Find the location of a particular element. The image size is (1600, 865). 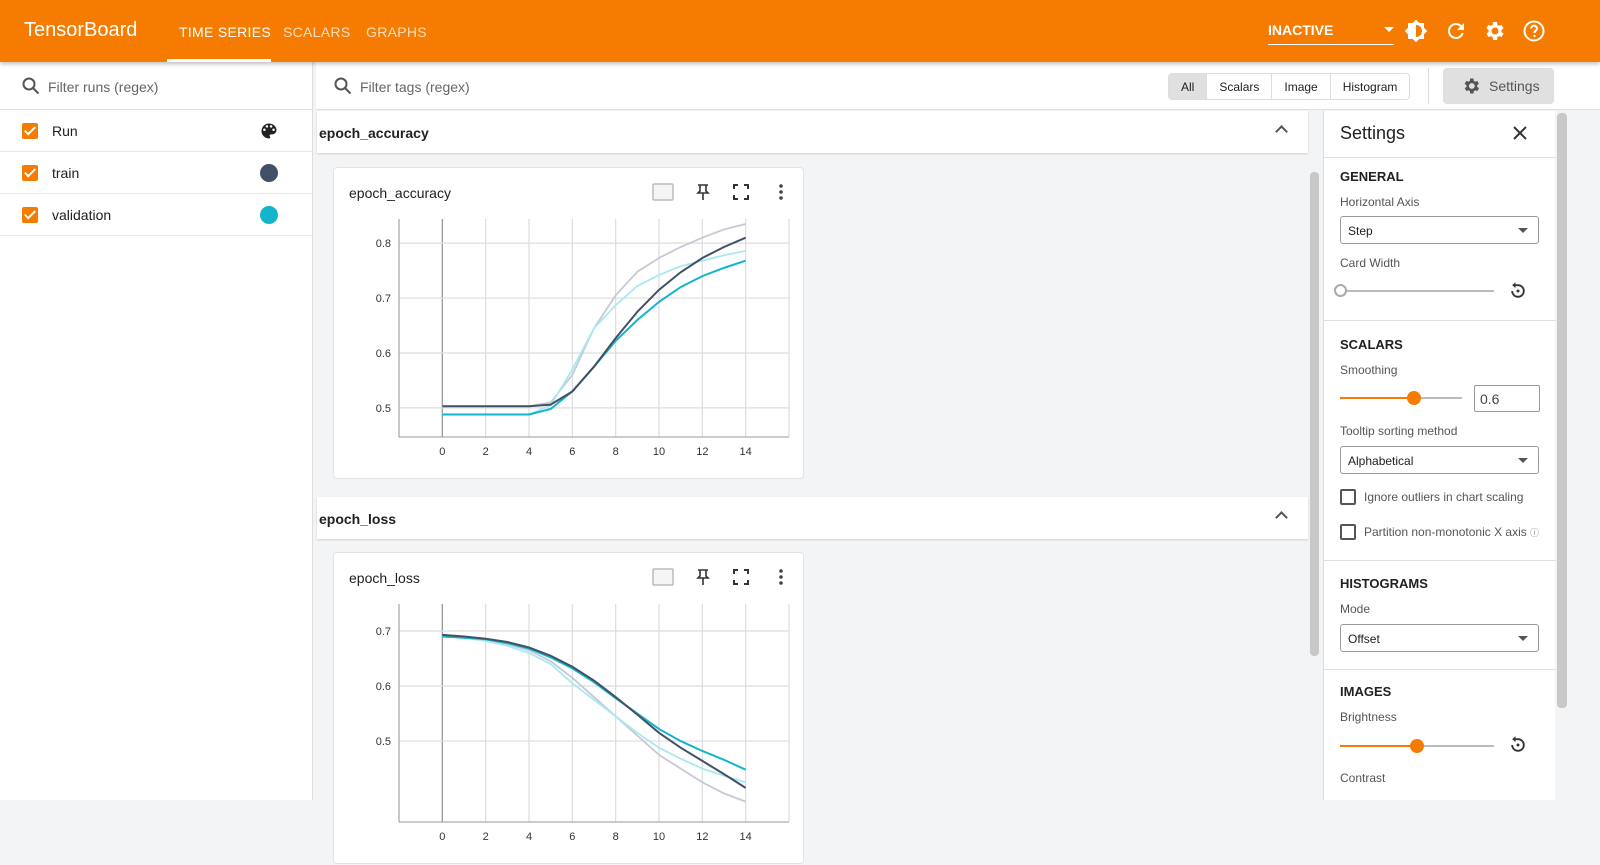

series-line-train-raw is located at coordinates (594, 718).